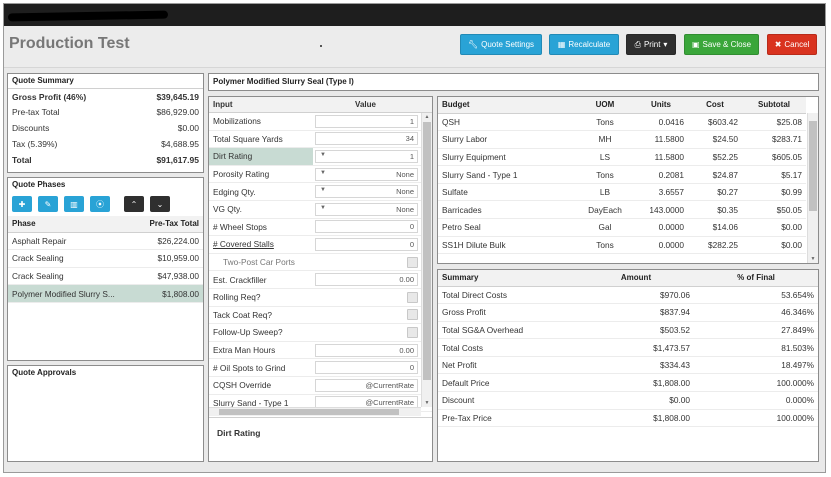  Describe the element at coordinates (160, 204) in the screenshot. I see `move-down-button: ⌄` at that location.